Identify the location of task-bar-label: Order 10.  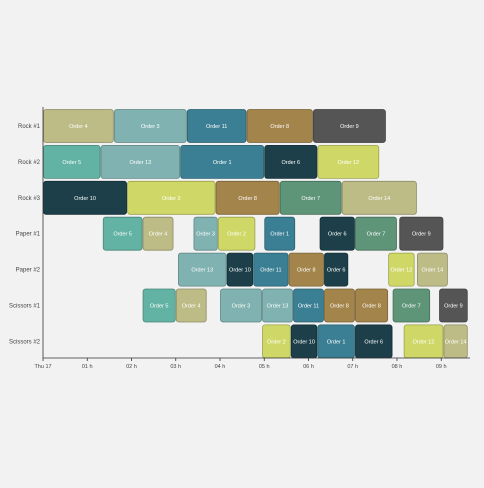
(240, 271).